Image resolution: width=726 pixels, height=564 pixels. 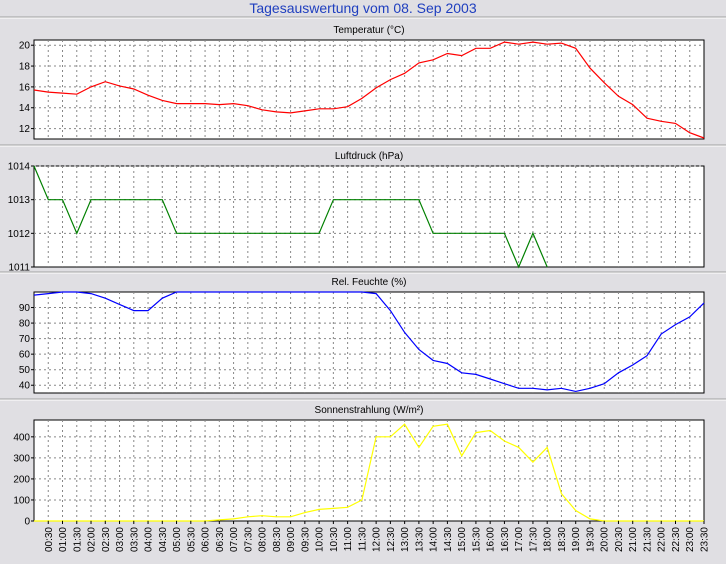 I want to click on x-tick-label: 00:30, so click(x=49, y=539).